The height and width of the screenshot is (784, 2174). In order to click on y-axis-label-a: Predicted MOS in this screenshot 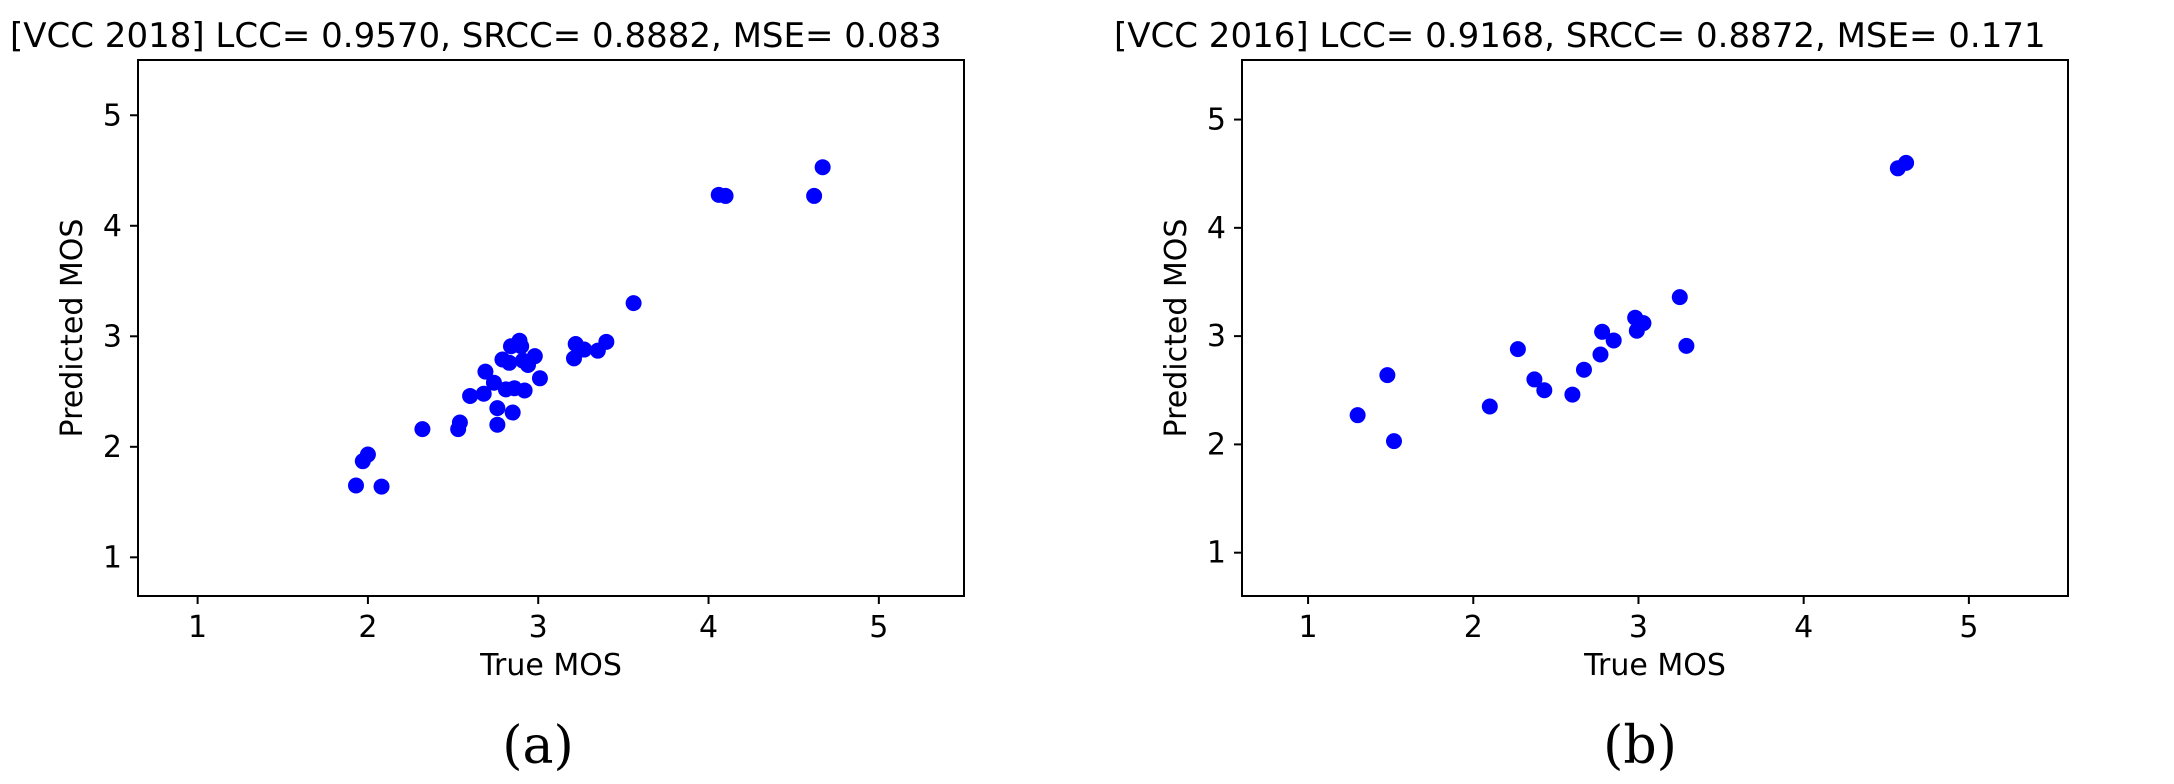, I will do `click(72, 328)`.